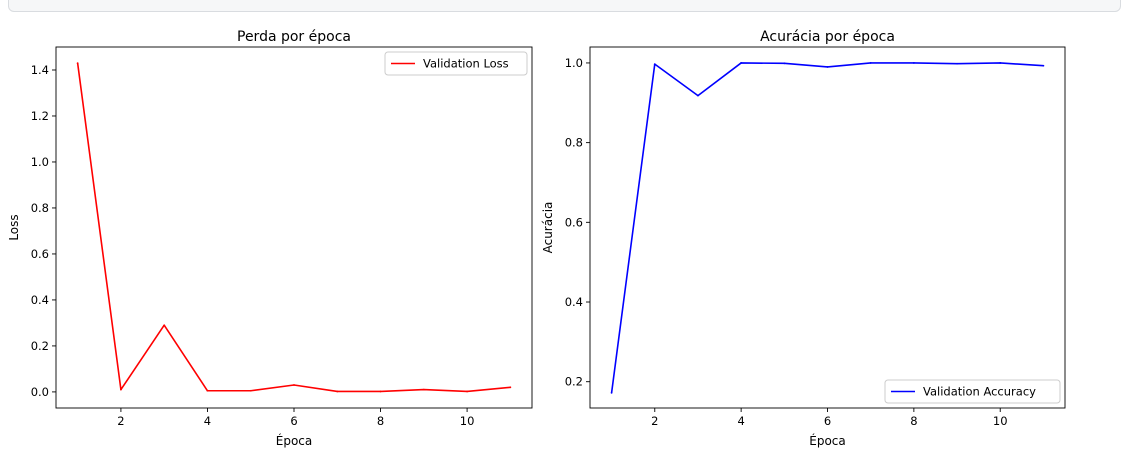  I want to click on legend: Validation Accuracy, so click(972, 391).